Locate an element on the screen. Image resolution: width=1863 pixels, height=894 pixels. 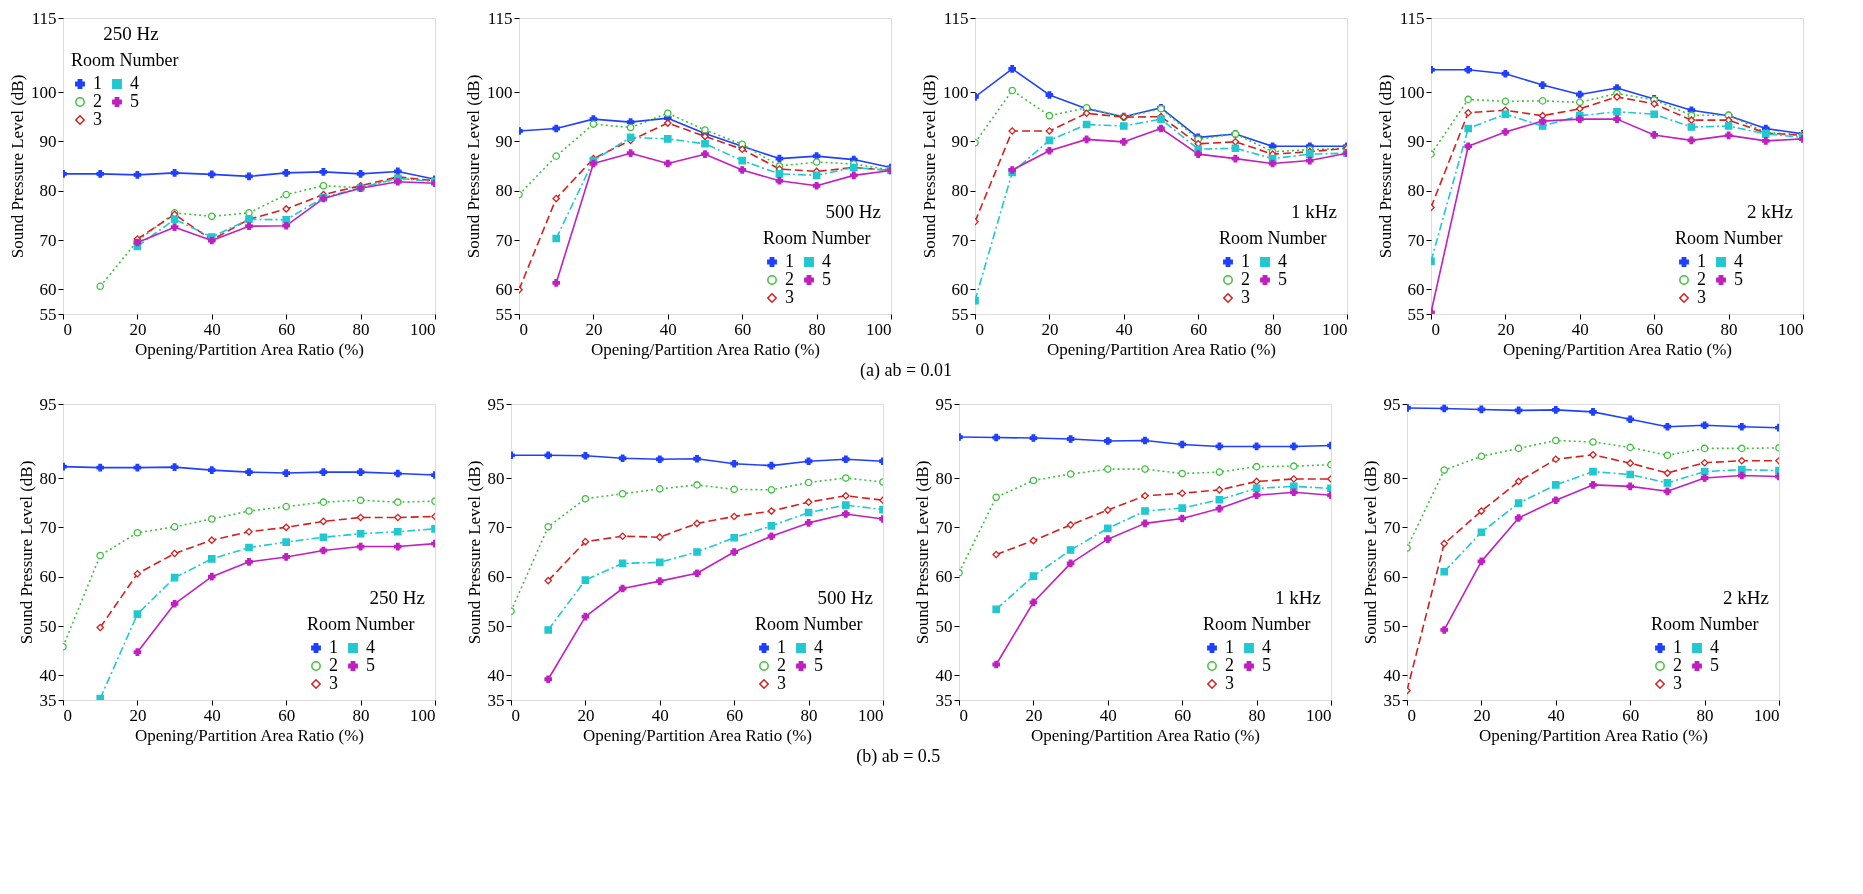
text: (b) ab = 0.5 is located at coordinates (898, 756).